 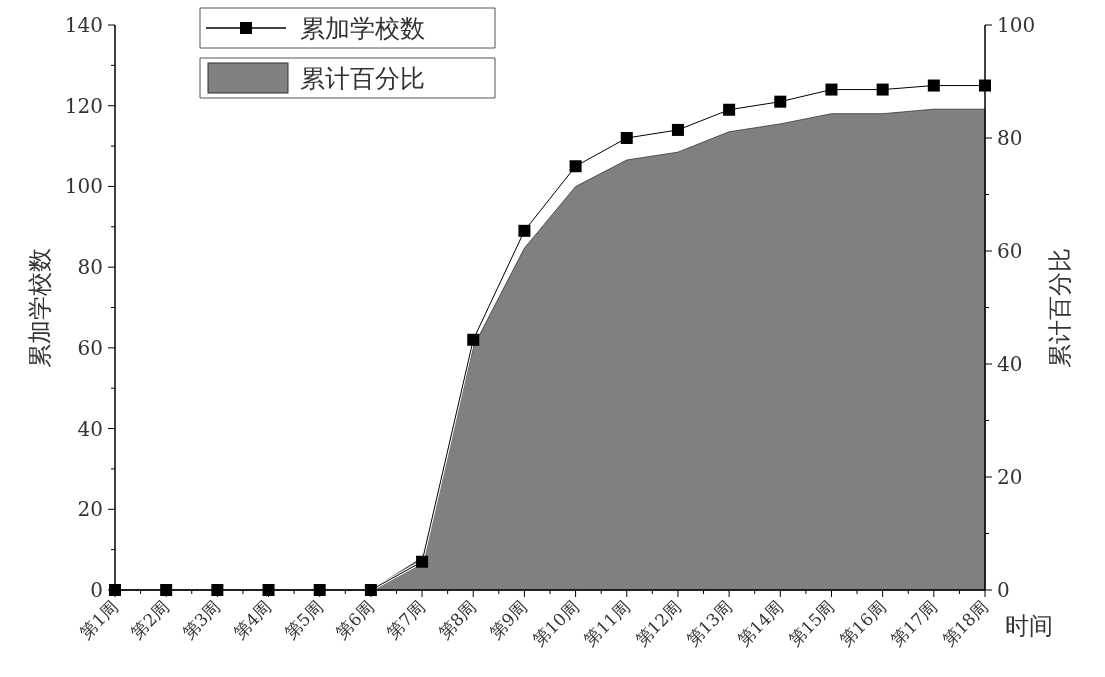 What do you see at coordinates (607, 623) in the screenshot?
I see `x-tick-label: 第11周` at bounding box center [607, 623].